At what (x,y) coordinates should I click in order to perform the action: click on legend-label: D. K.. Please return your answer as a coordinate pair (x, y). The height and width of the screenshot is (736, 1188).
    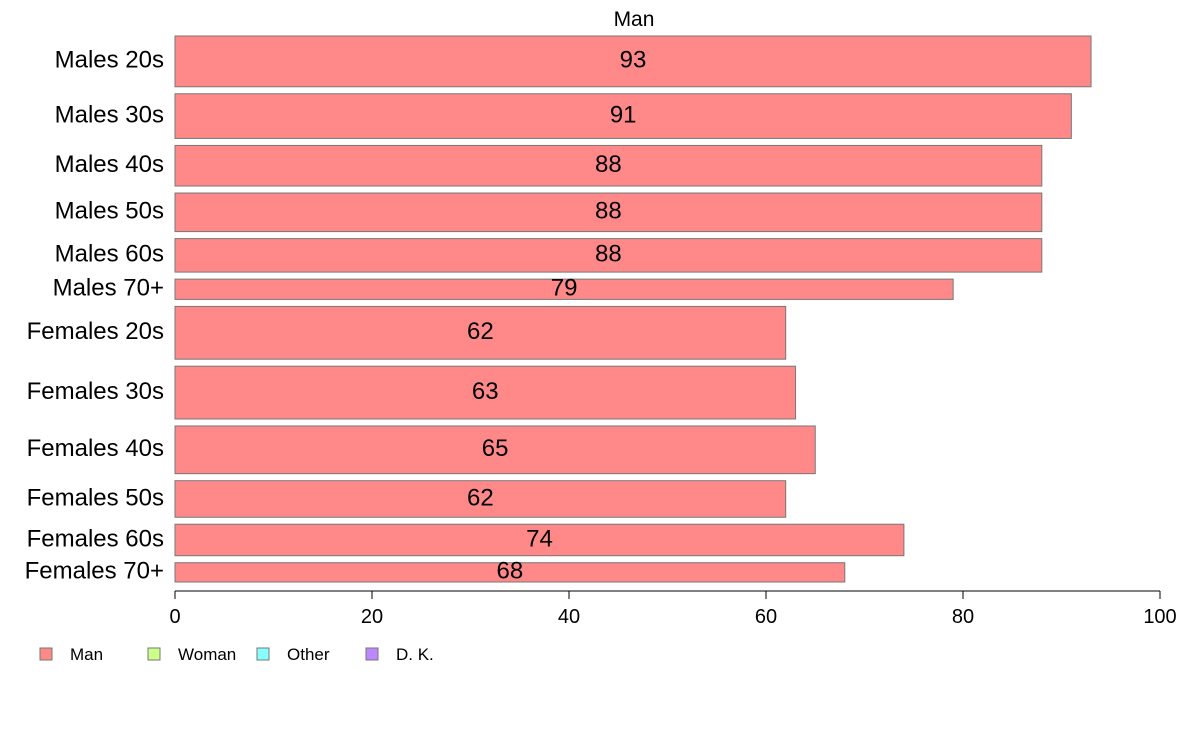
    Looking at the image, I should click on (415, 654).